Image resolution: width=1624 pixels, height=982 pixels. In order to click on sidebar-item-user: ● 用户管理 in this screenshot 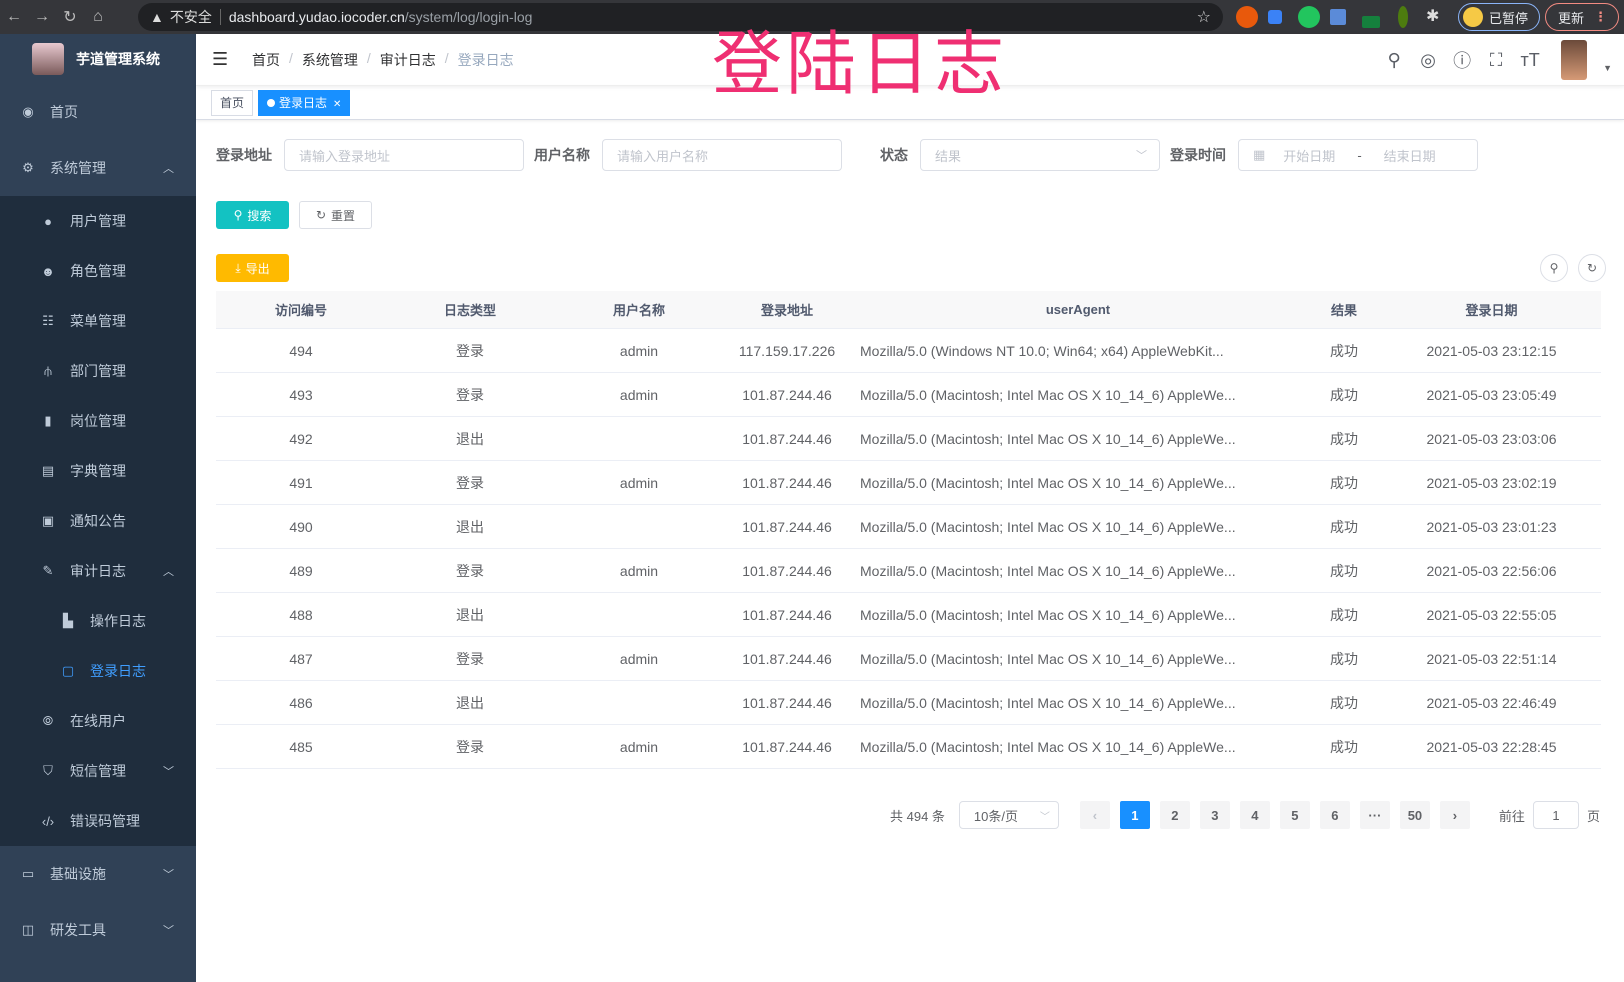, I will do `click(98, 221)`.